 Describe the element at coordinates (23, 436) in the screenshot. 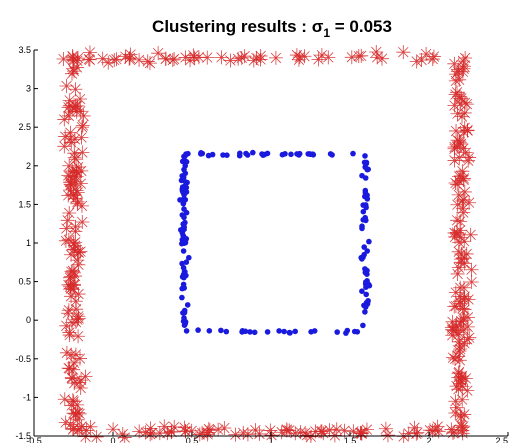

I see `y-tick-label: -1.5` at that location.